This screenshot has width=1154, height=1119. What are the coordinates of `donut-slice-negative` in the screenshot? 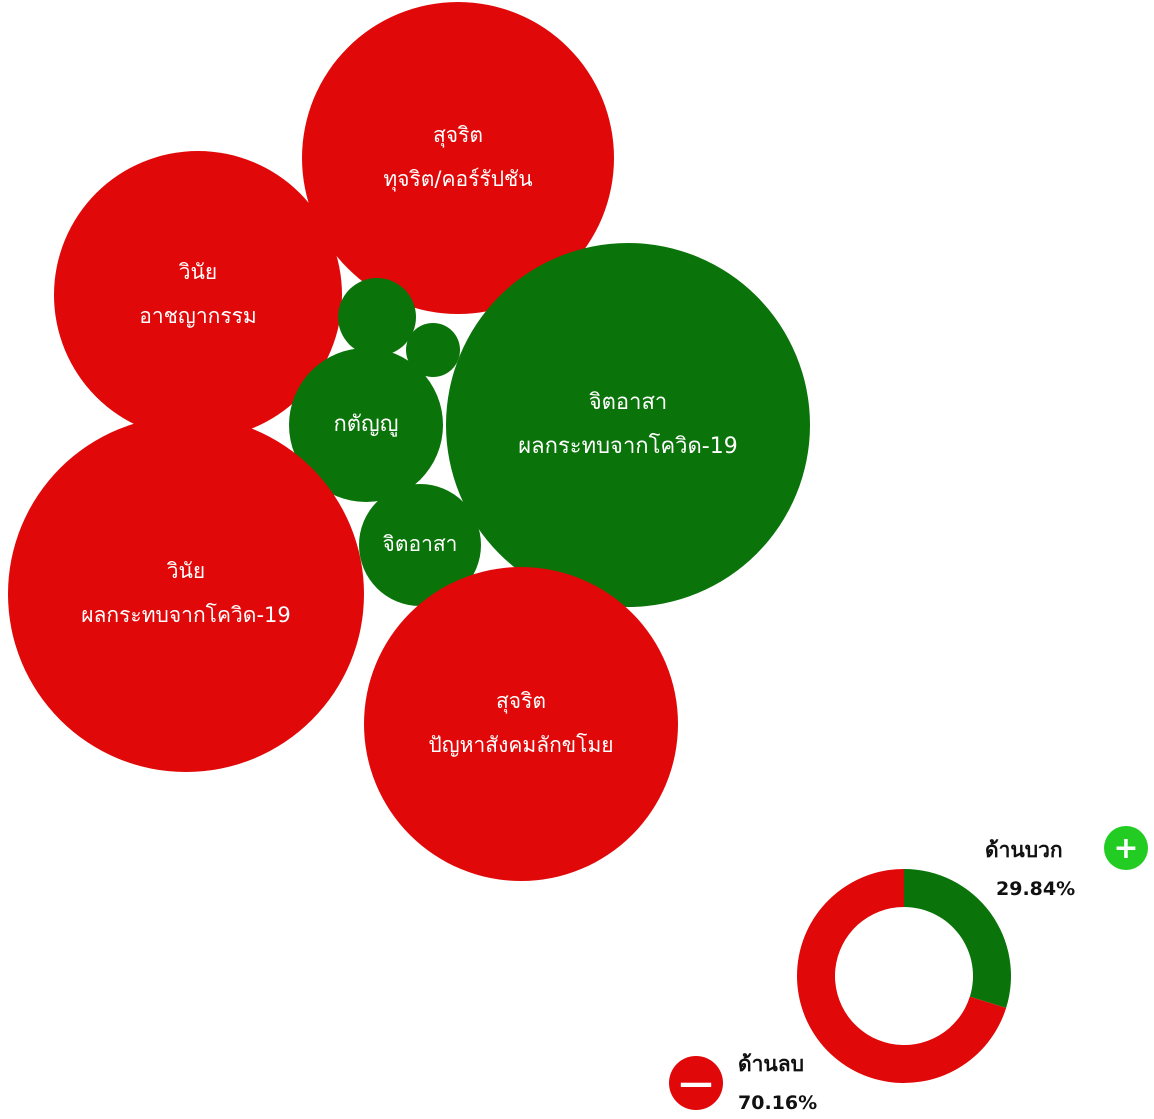 It's located at (901, 976).